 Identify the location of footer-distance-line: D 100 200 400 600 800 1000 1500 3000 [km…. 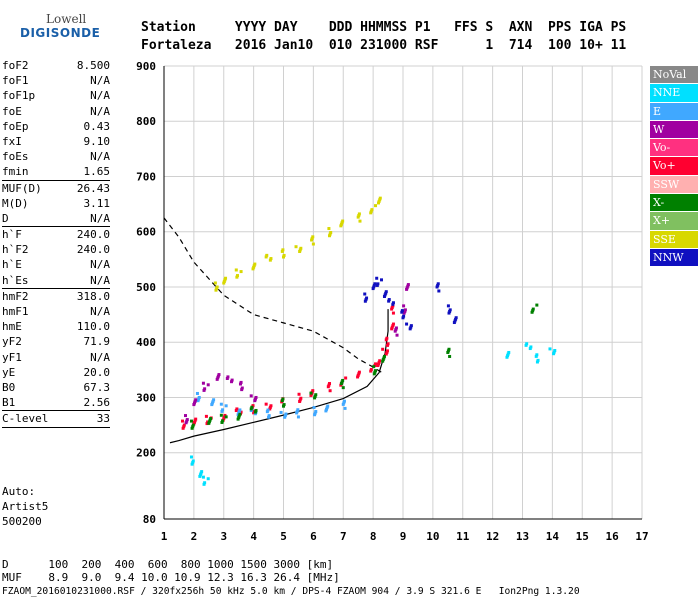
(168, 564).